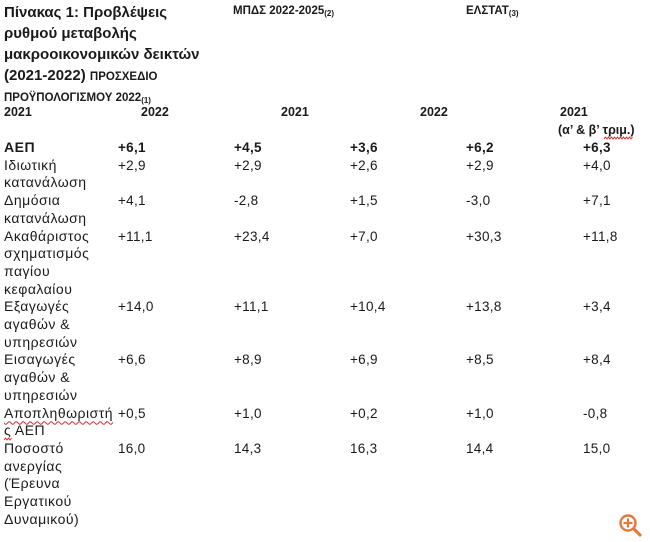 The image size is (650, 542). I want to click on value-cell: +6,3, so click(597, 147).